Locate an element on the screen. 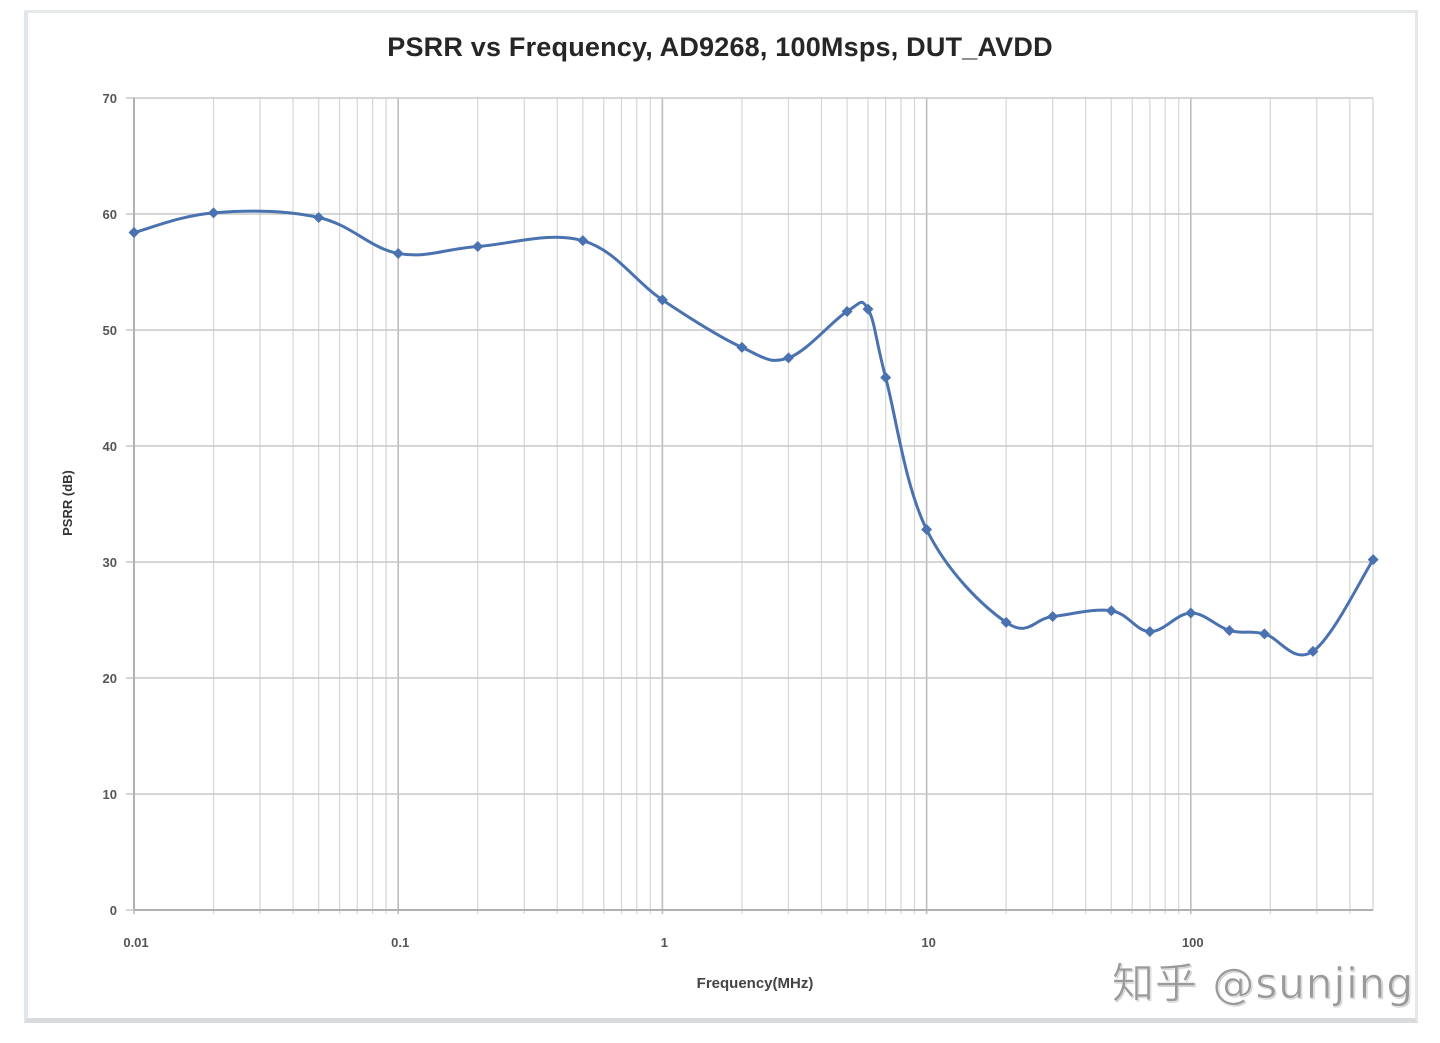 This screenshot has width=1440, height=1043. y-axis-label: PSRR (dB) is located at coordinates (67, 503).